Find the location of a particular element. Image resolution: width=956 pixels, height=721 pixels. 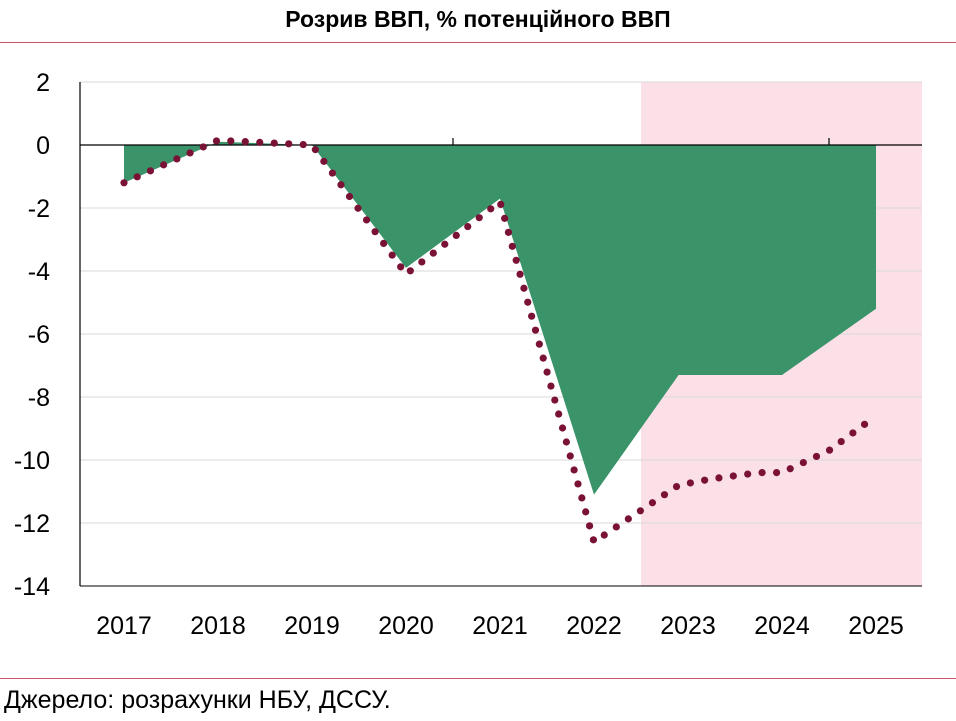

top-rule is located at coordinates (478, 42).